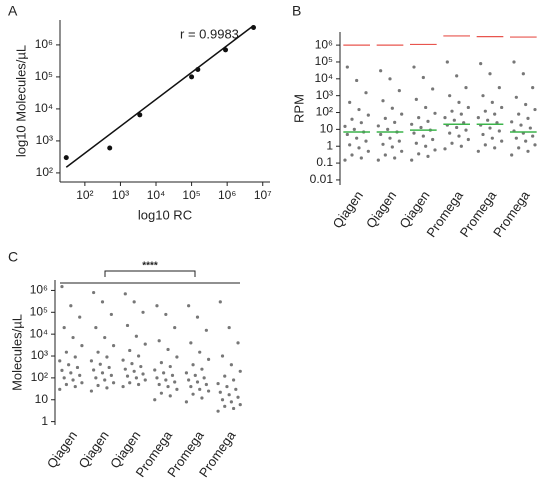  What do you see at coordinates (329, 145) in the screenshot?
I see `y-tick-label: 1` at bounding box center [329, 145].